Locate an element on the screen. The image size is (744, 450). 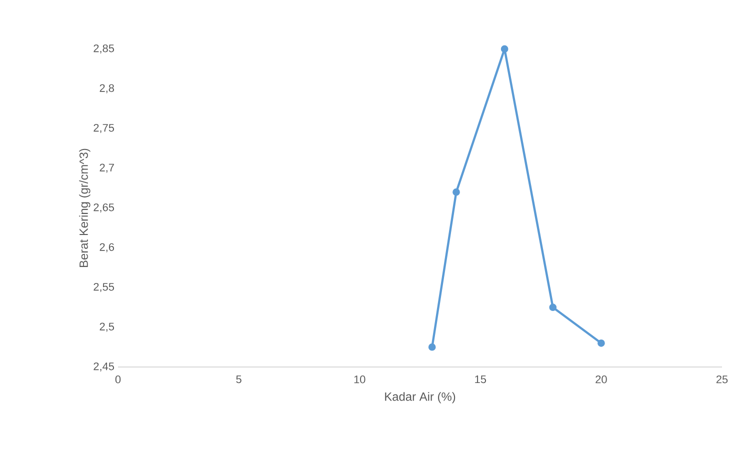
y-axis-title: Berat Kering (gr/cm^3) is located at coordinates (84, 207).